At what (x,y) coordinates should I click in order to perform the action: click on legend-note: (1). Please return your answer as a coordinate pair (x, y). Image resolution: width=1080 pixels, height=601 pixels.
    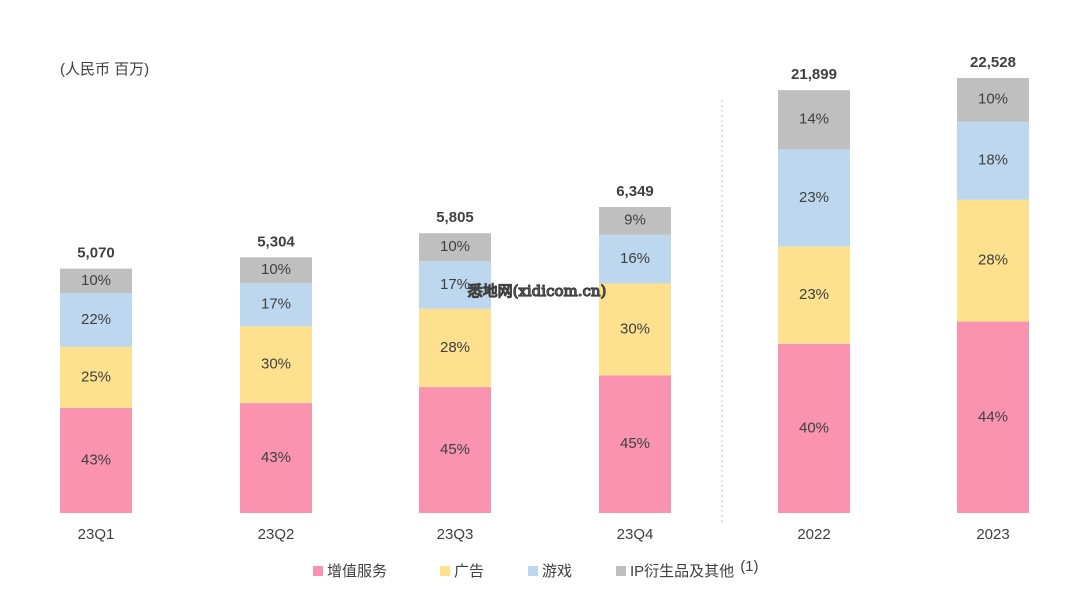
    Looking at the image, I should click on (749, 566).